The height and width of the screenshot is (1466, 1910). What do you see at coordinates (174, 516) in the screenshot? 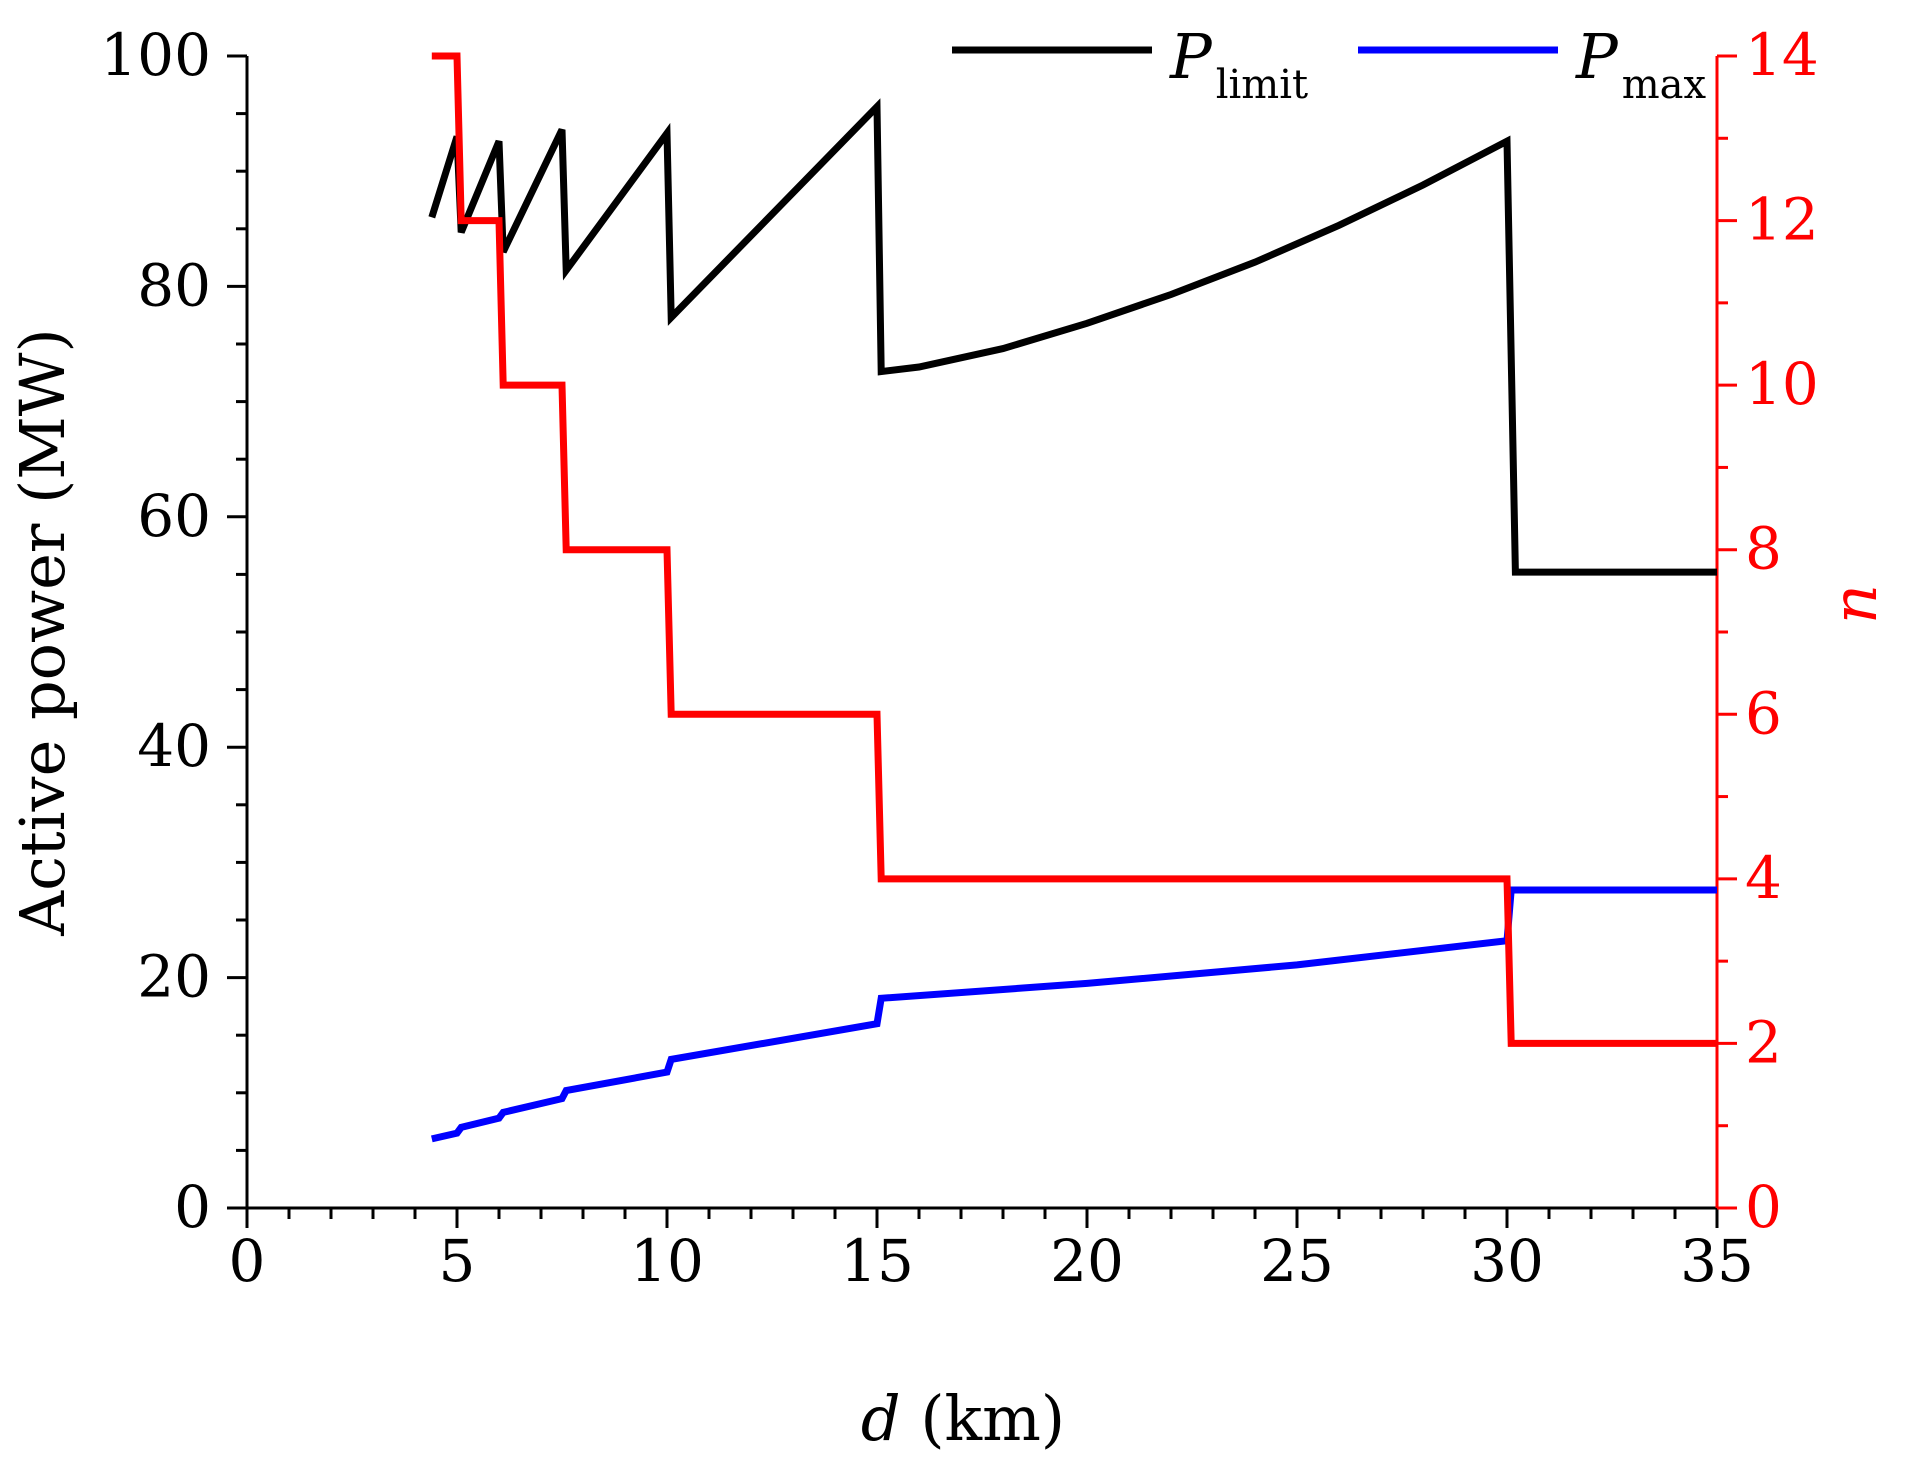
I see `y-left-tick-label: 60` at bounding box center [174, 516].